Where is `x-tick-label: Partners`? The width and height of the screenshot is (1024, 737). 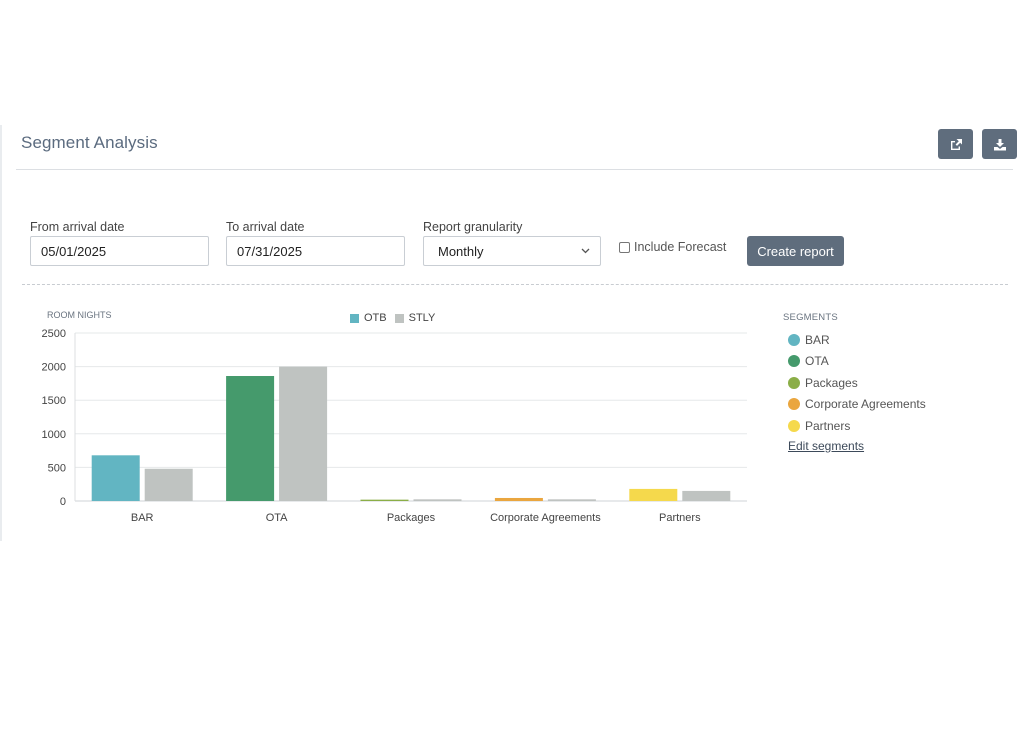 x-tick-label: Partners is located at coordinates (680, 518).